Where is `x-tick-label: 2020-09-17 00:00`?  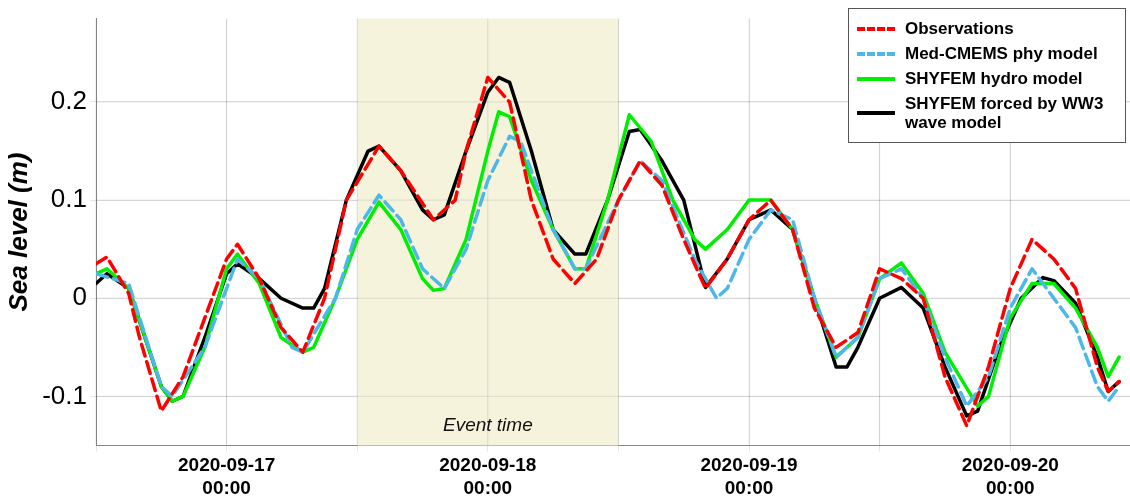
x-tick-label: 2020-09-17 00:00 is located at coordinates (227, 476).